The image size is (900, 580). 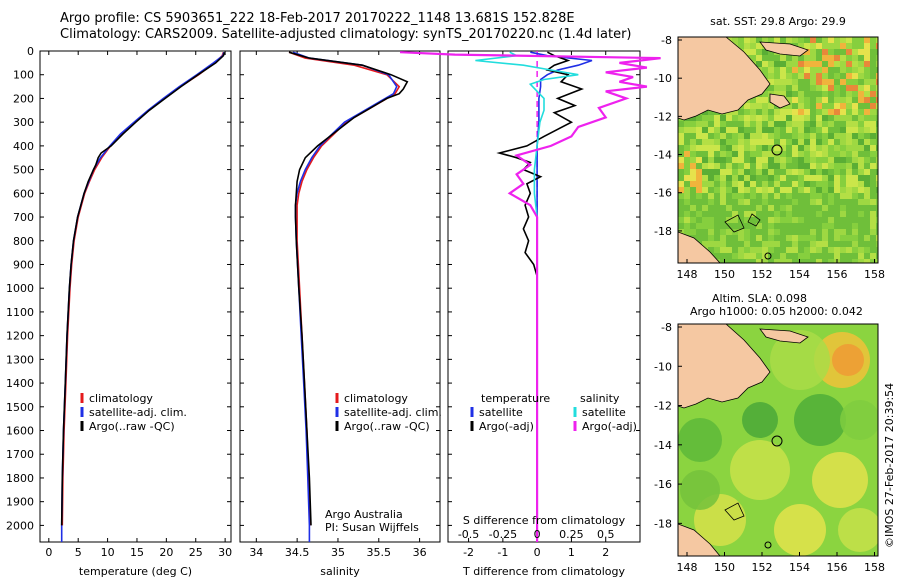 What do you see at coordinates (734, 511) in the screenshot?
I see `sla-reef-outline` at bounding box center [734, 511].